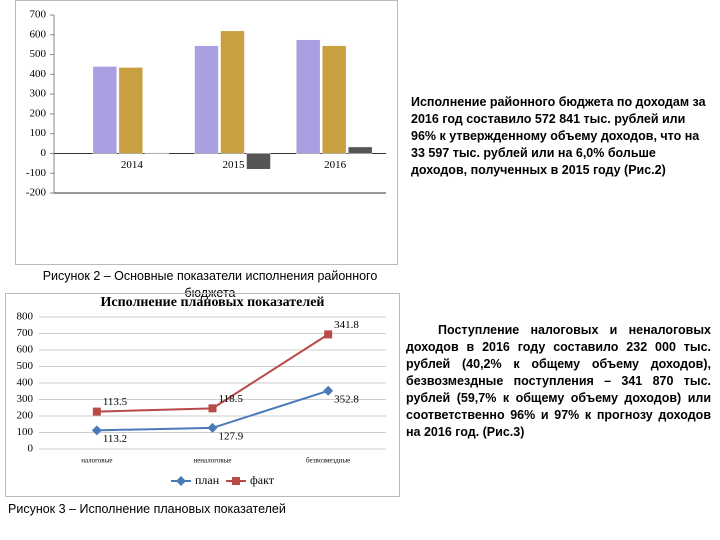 The image size is (720, 540). Describe the element at coordinates (231, 436) in the screenshot. I see `data-label: 127.9` at that location.